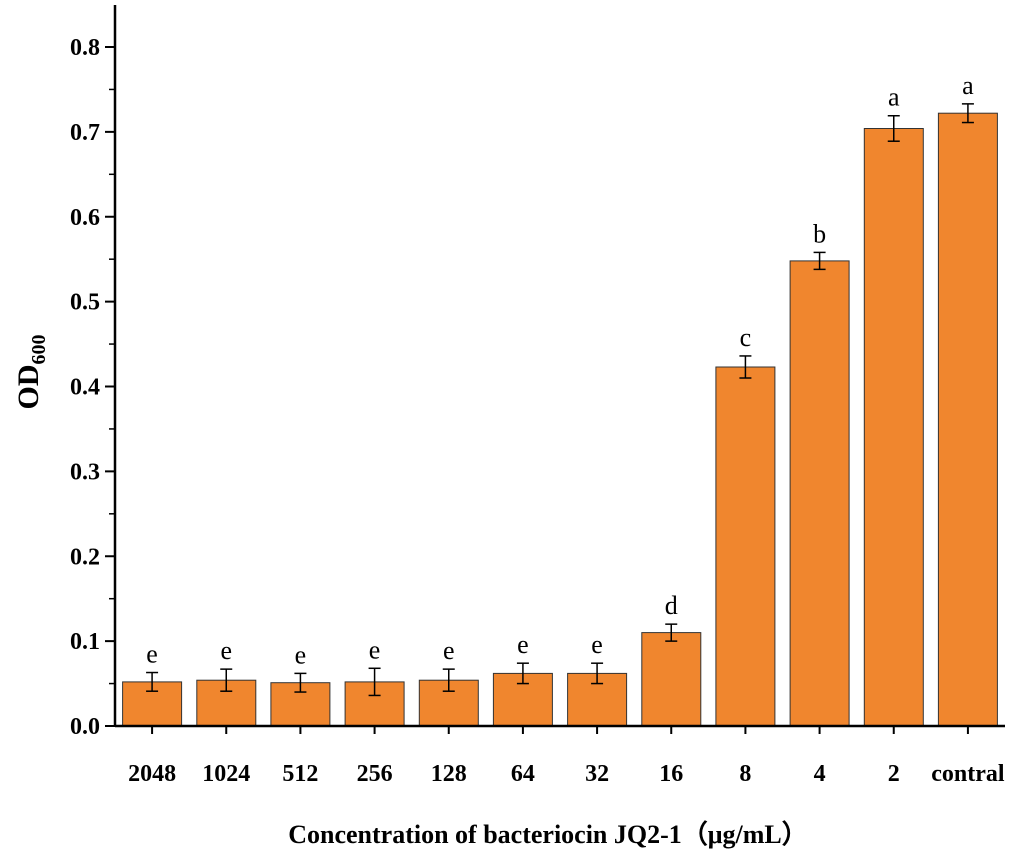  Describe the element at coordinates (85, 133) in the screenshot. I see `y-tick-label-0.7: 0.7` at that location.